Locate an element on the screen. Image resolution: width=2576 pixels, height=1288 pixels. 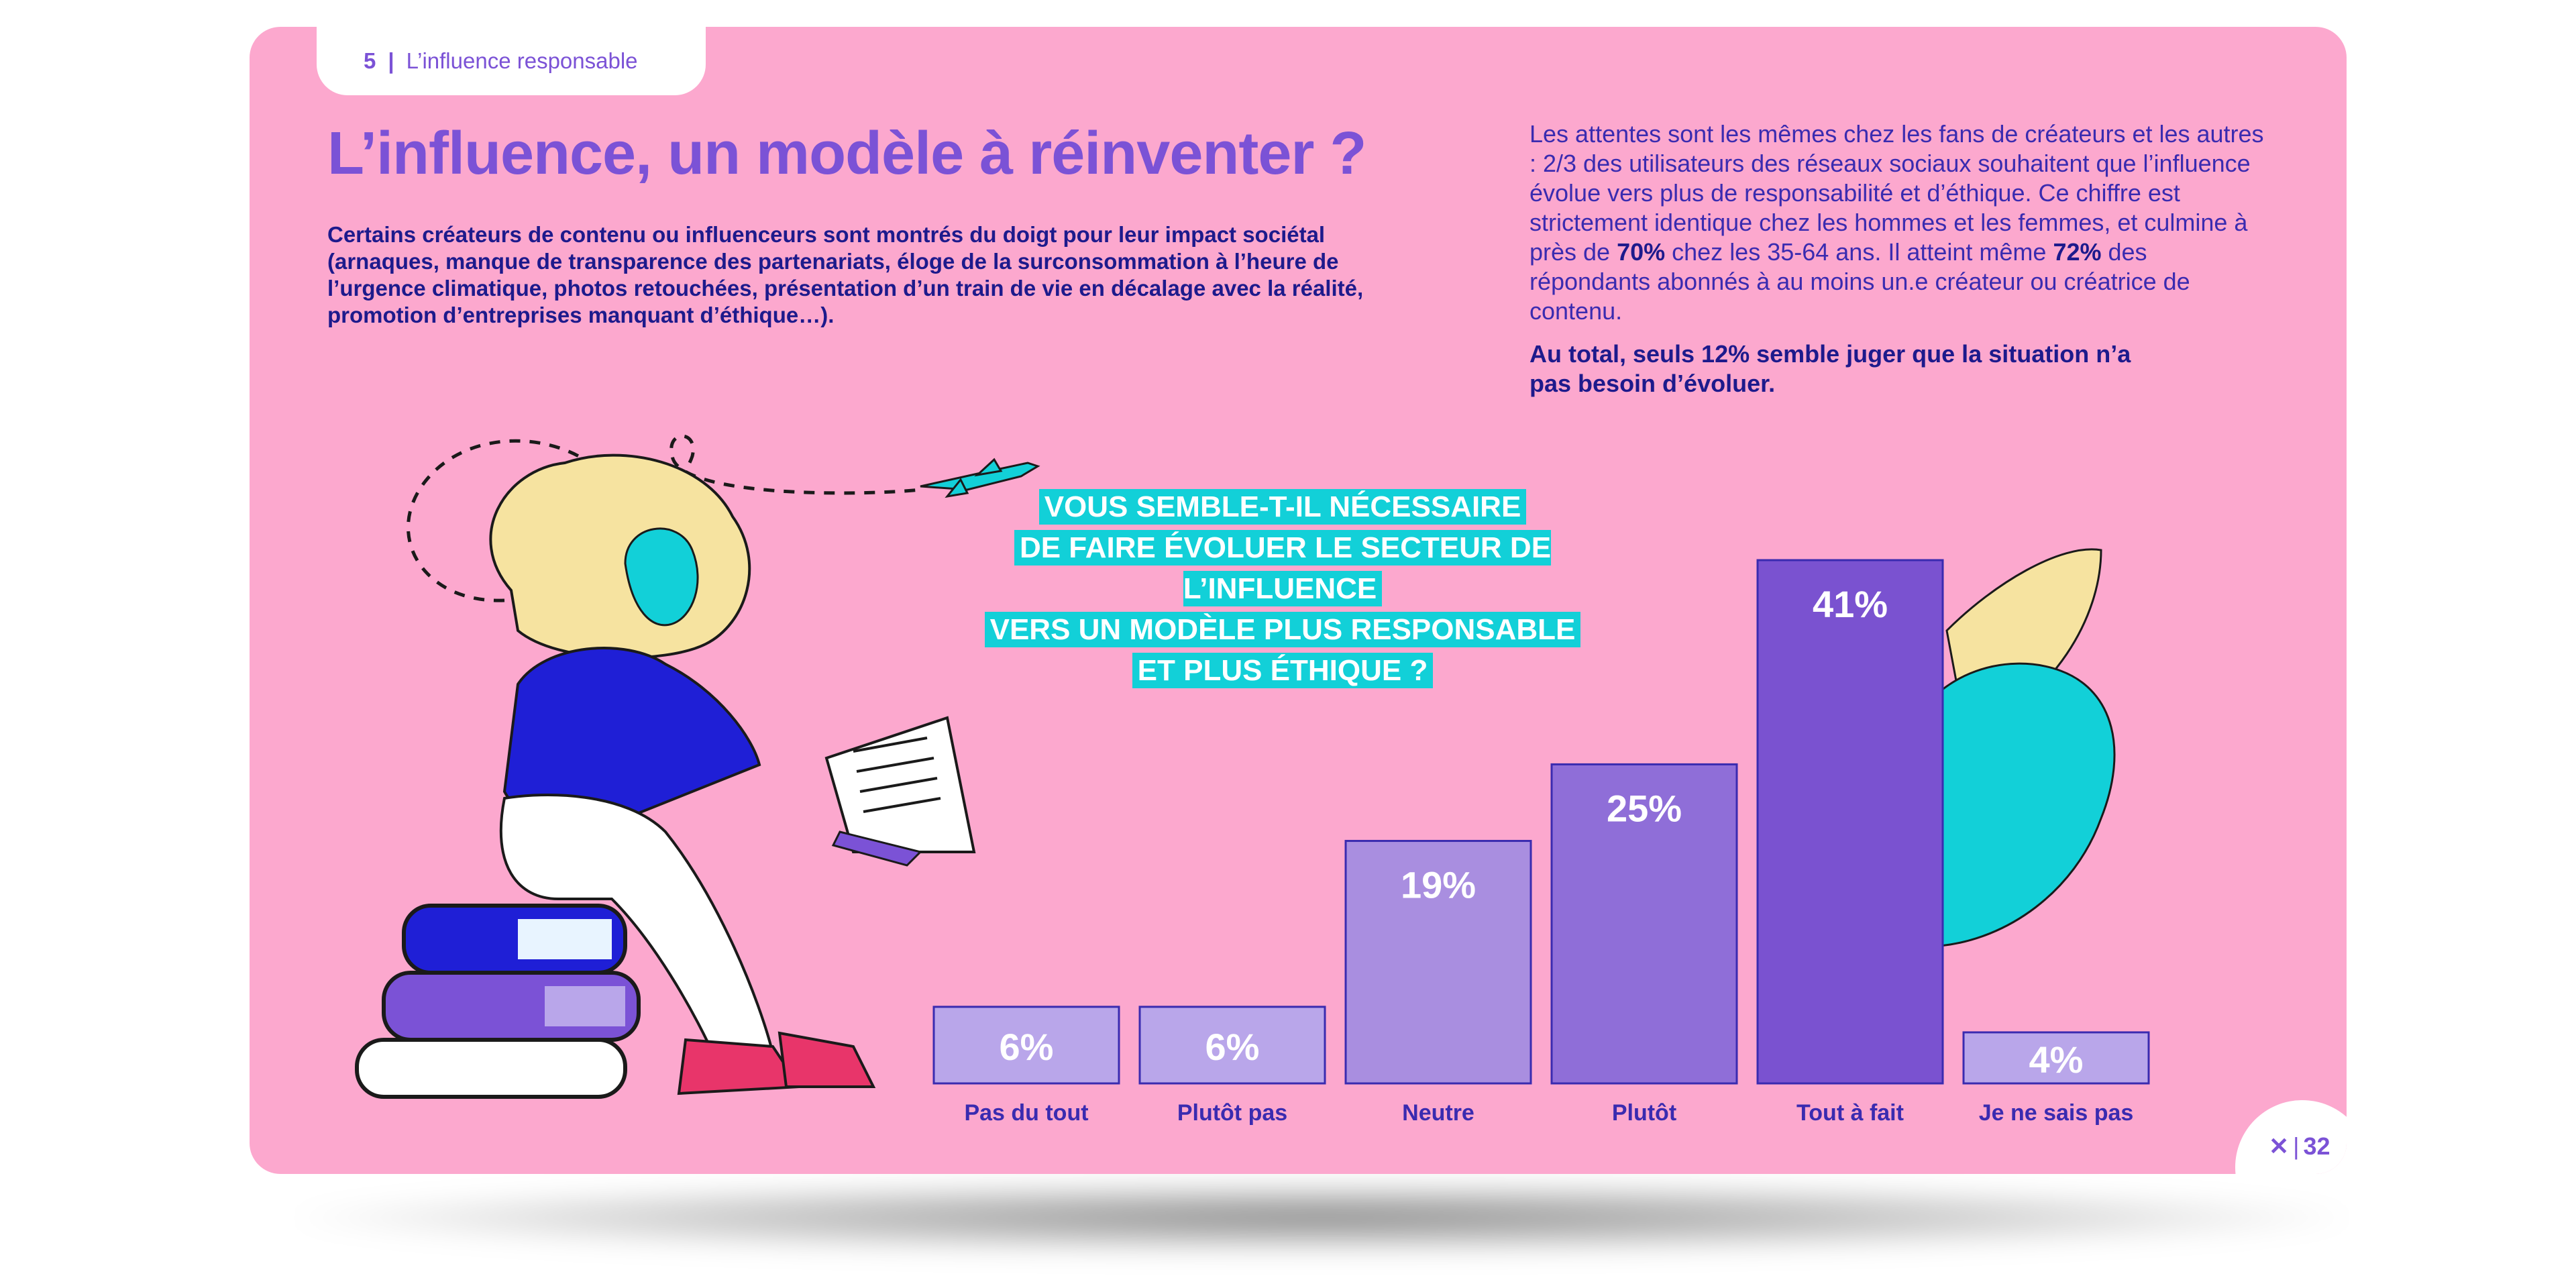
section-number: 5 is located at coordinates (370, 60).